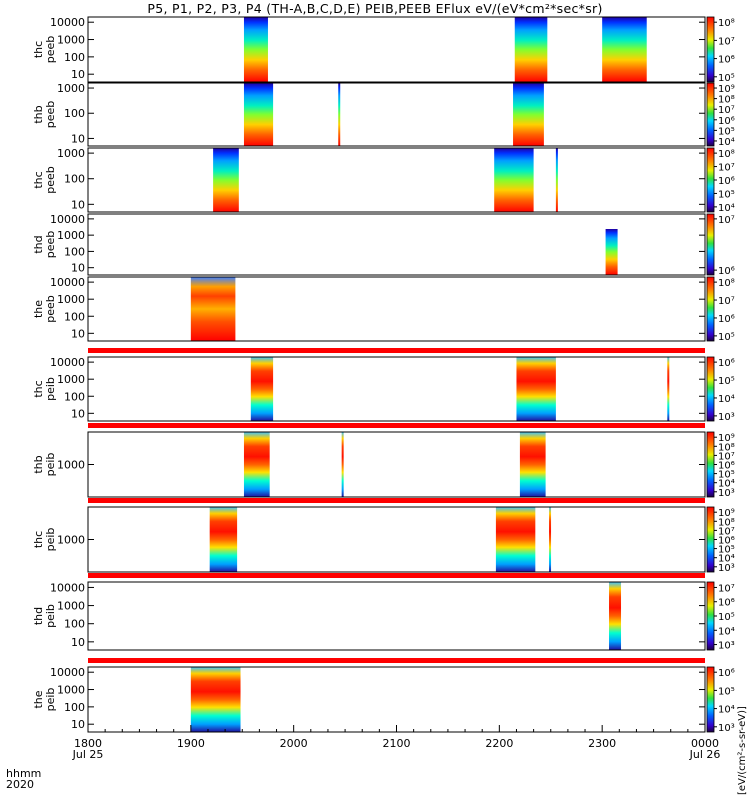 This screenshot has width=750, height=800. Describe the element at coordinates (397, 743) in the screenshot. I see `x-tick-label: 2100` at that location.